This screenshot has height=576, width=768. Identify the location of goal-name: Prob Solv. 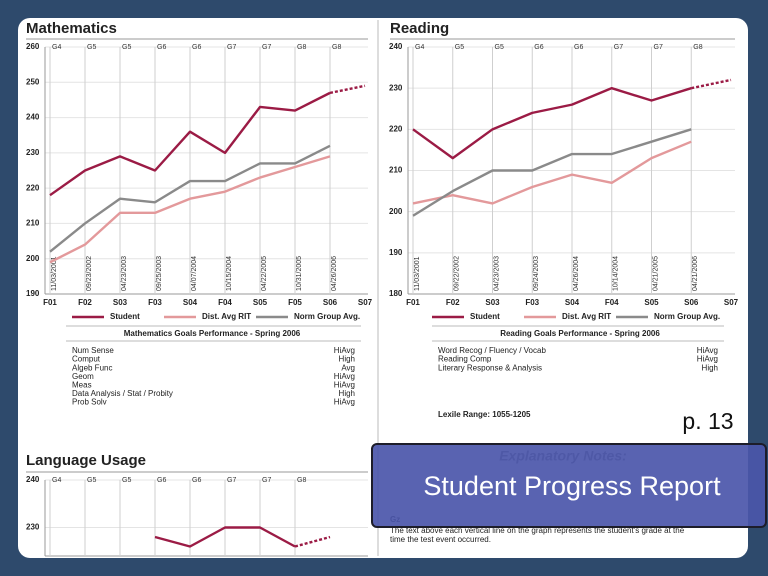
(89, 402).